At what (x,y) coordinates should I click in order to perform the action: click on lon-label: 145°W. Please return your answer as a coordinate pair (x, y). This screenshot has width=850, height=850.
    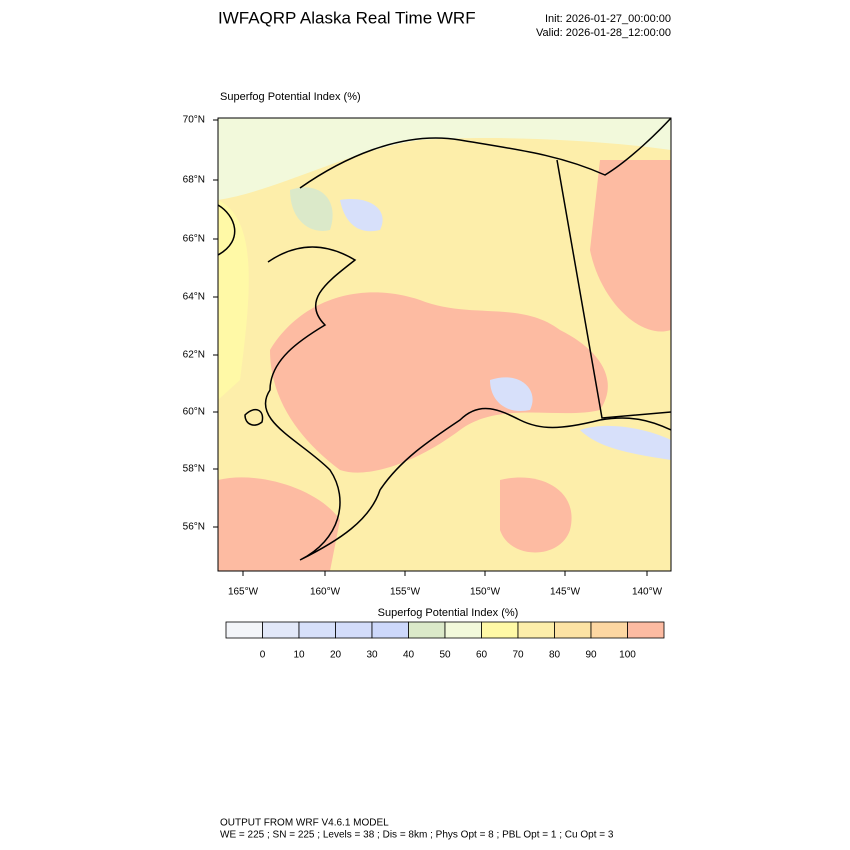
    Looking at the image, I should click on (565, 592).